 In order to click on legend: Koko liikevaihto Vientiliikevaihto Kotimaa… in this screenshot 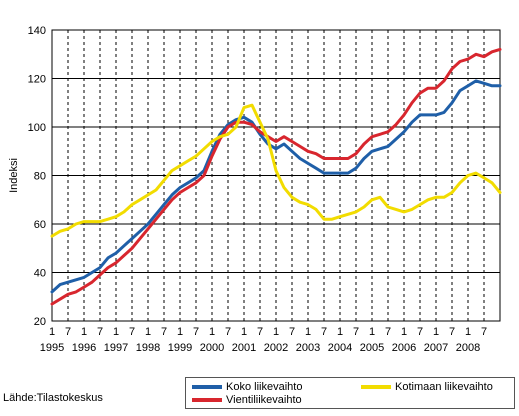, I will do `click(350, 393)`.